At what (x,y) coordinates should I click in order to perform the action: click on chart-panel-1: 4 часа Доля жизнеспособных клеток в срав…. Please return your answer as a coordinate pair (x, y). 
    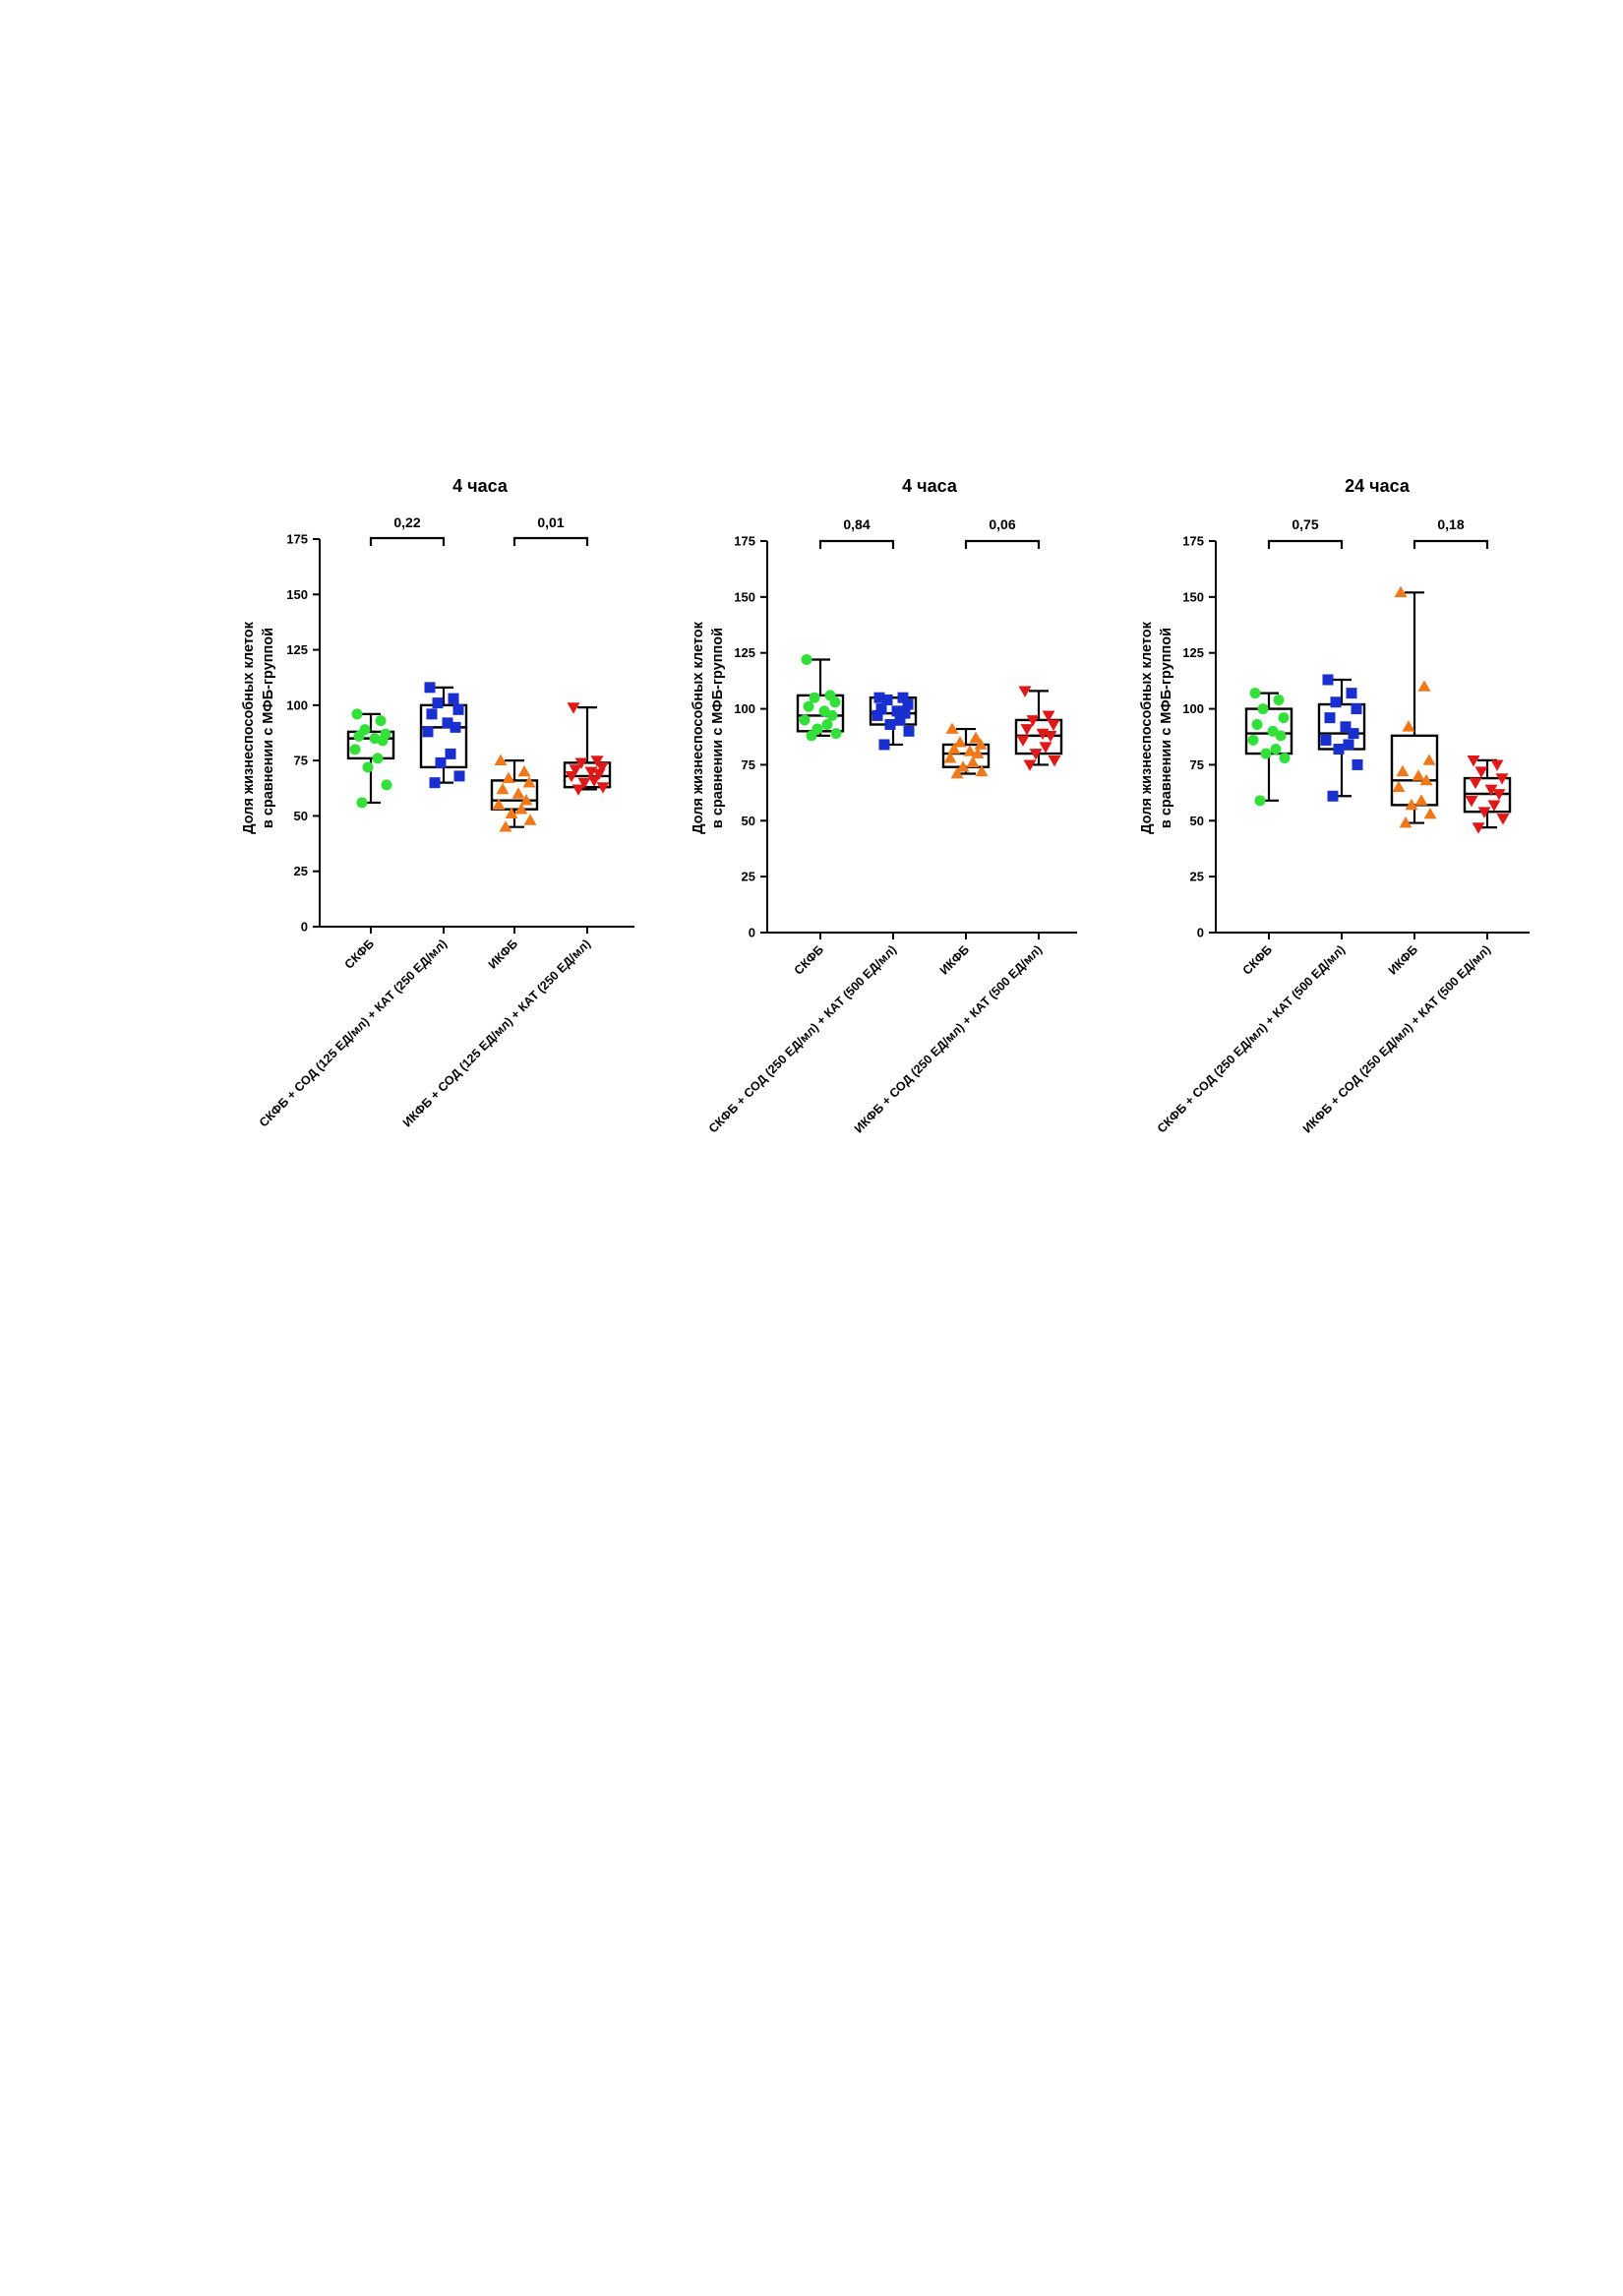
    Looking at the image, I should click on (437, 802).